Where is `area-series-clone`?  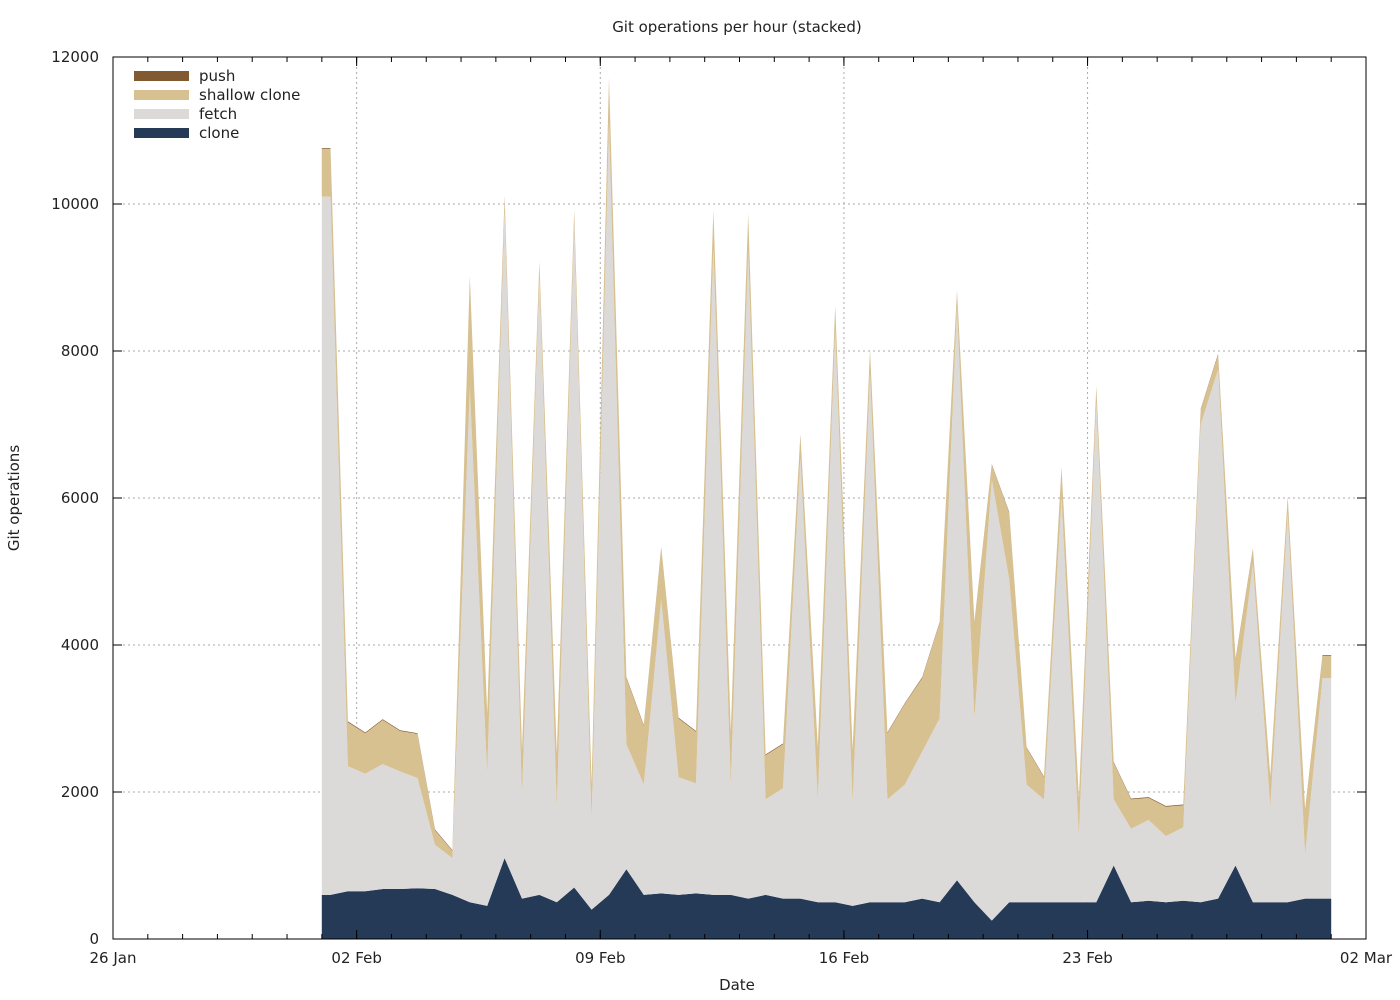
area-series-clone is located at coordinates (826, 898).